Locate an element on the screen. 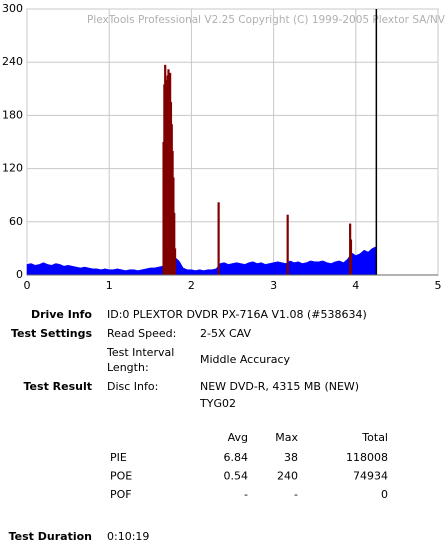 The height and width of the screenshot is (544, 445). table-cell: PIE is located at coordinates (118, 457).